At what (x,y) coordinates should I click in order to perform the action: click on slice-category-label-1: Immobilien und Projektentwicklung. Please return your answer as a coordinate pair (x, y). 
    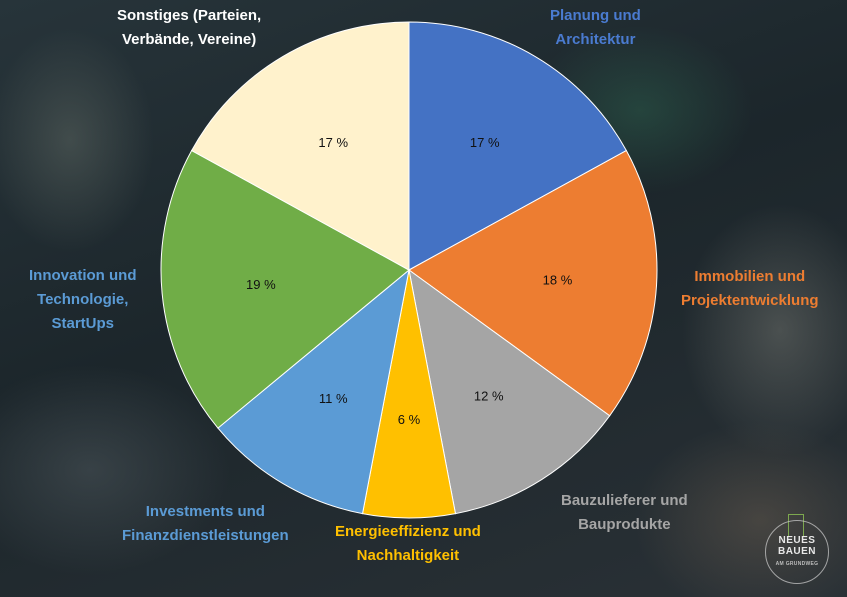
    Looking at the image, I should click on (750, 288).